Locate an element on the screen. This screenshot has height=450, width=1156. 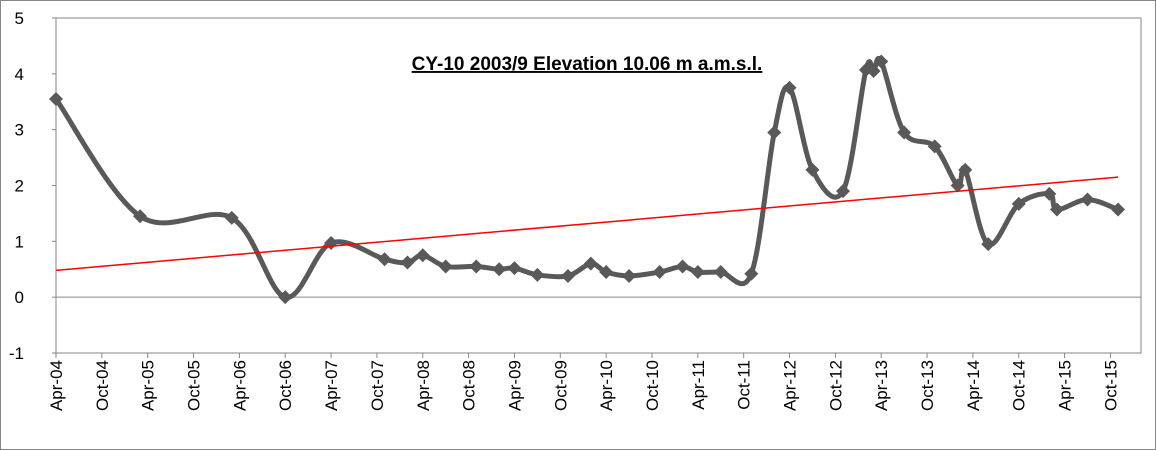
x-tick-label: Apr-11 is located at coordinates (698, 385).